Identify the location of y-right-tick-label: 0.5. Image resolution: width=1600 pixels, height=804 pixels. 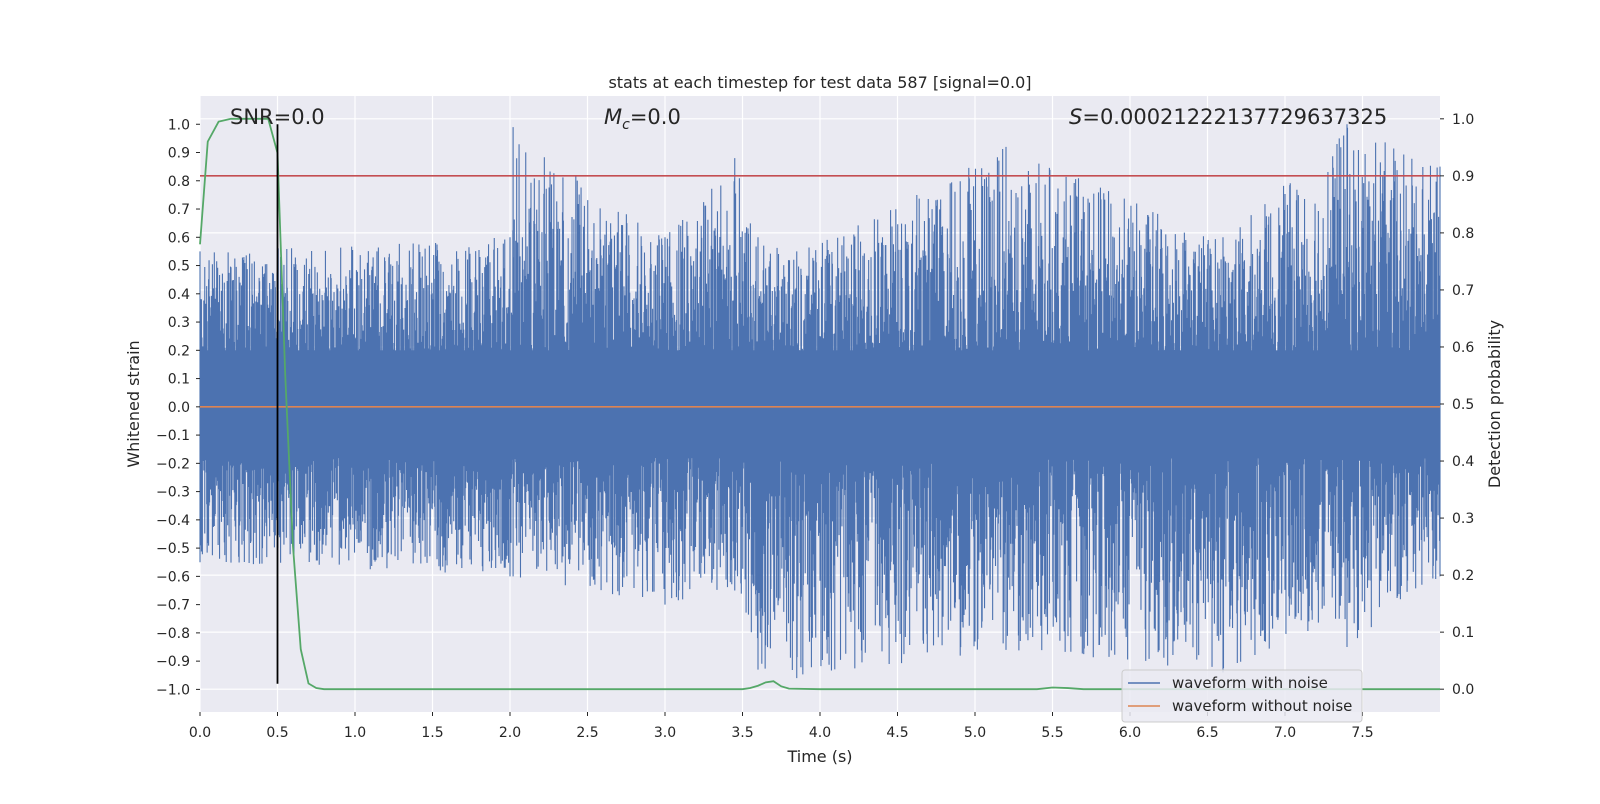
(1463, 405).